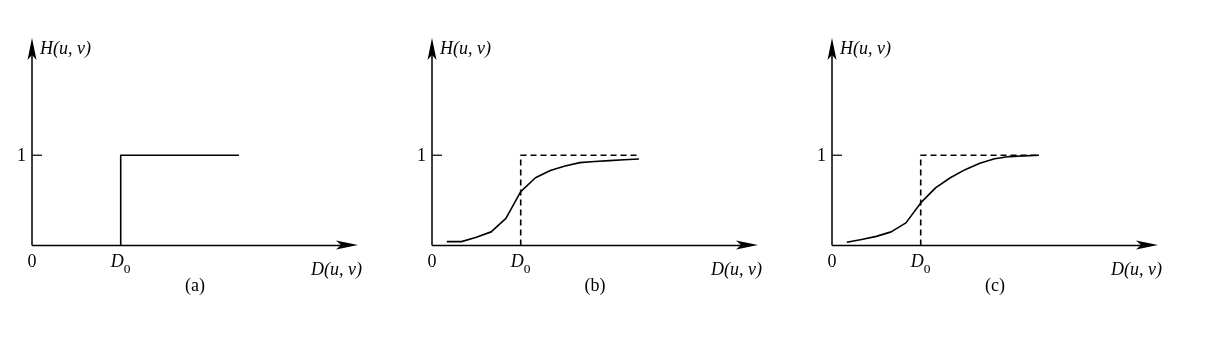 This screenshot has height=345, width=1218. Describe the element at coordinates (195, 285) in the screenshot. I see `text: (a)` at that location.